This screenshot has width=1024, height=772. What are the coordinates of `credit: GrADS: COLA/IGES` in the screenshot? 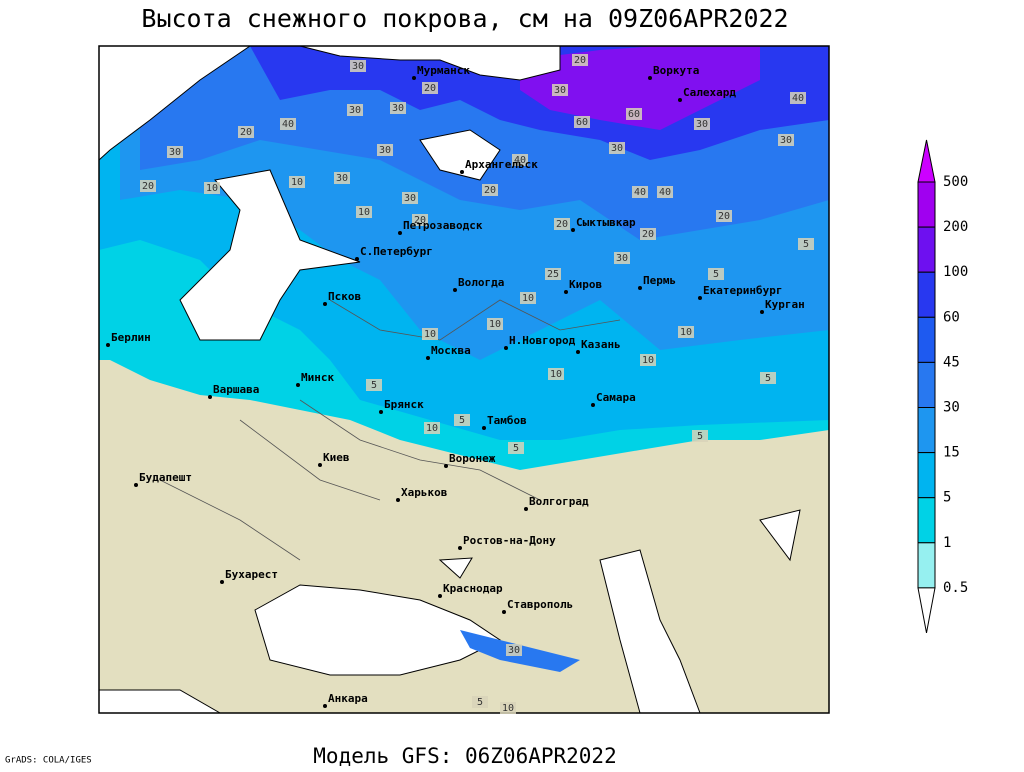 It's located at (48, 761).